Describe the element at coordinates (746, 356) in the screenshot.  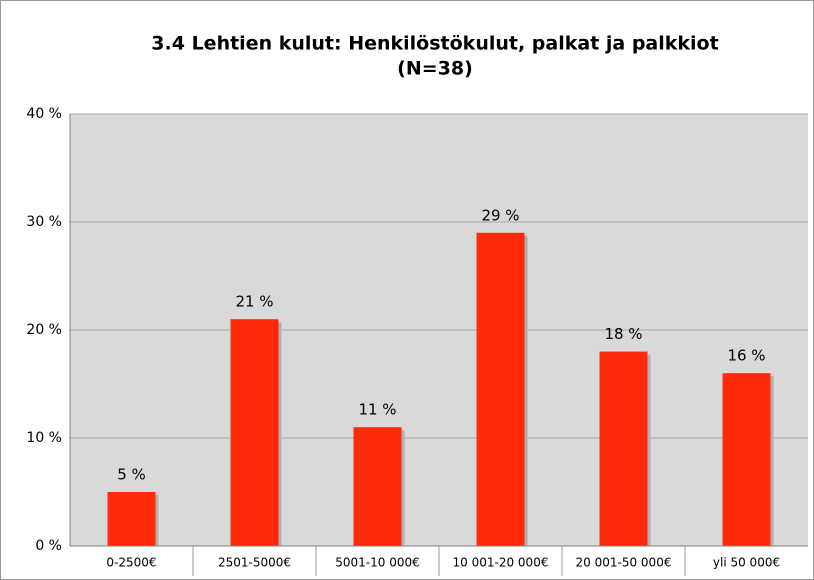
I see `value-label: 16 %` at that location.